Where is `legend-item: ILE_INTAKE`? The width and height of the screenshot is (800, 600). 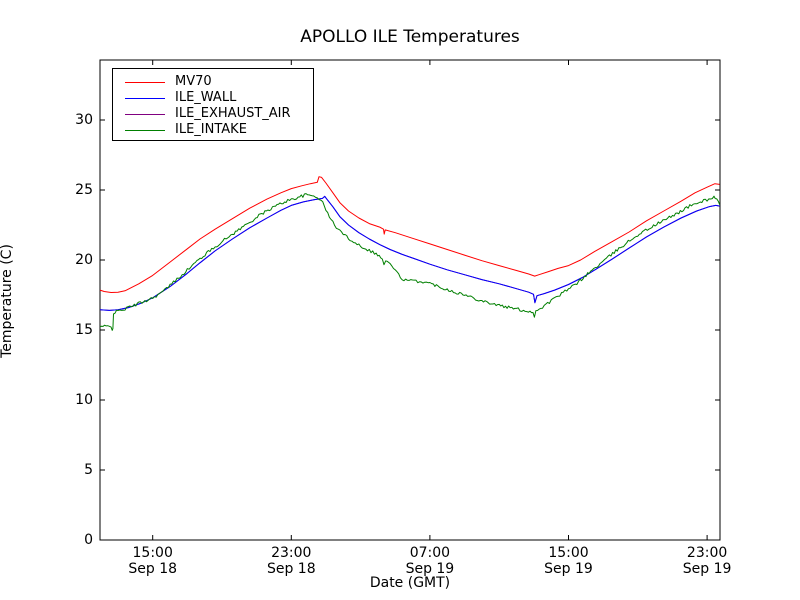 legend-item: ILE_INTAKE is located at coordinates (213, 130).